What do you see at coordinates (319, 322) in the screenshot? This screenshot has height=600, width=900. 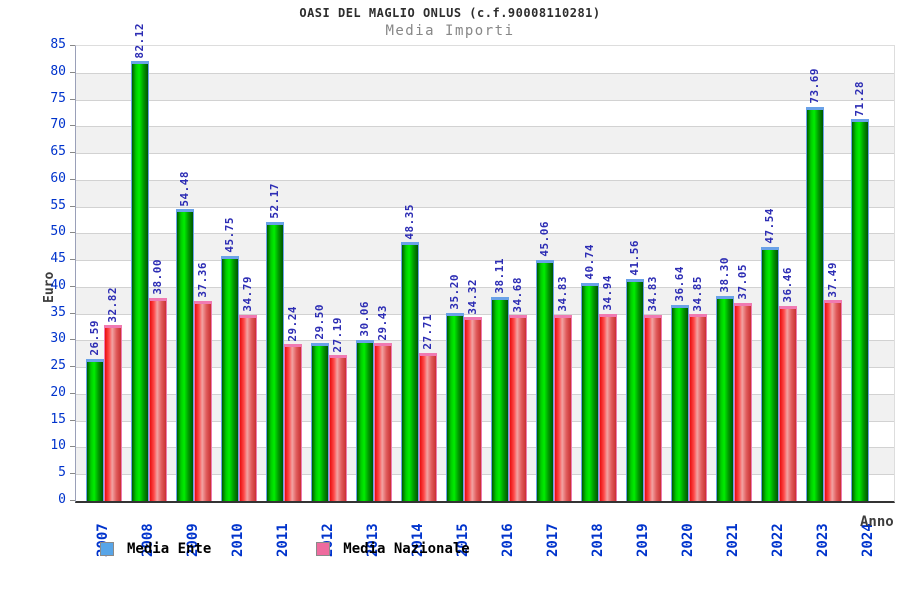 I see `bar-value-label: 29.50` at bounding box center [319, 322].